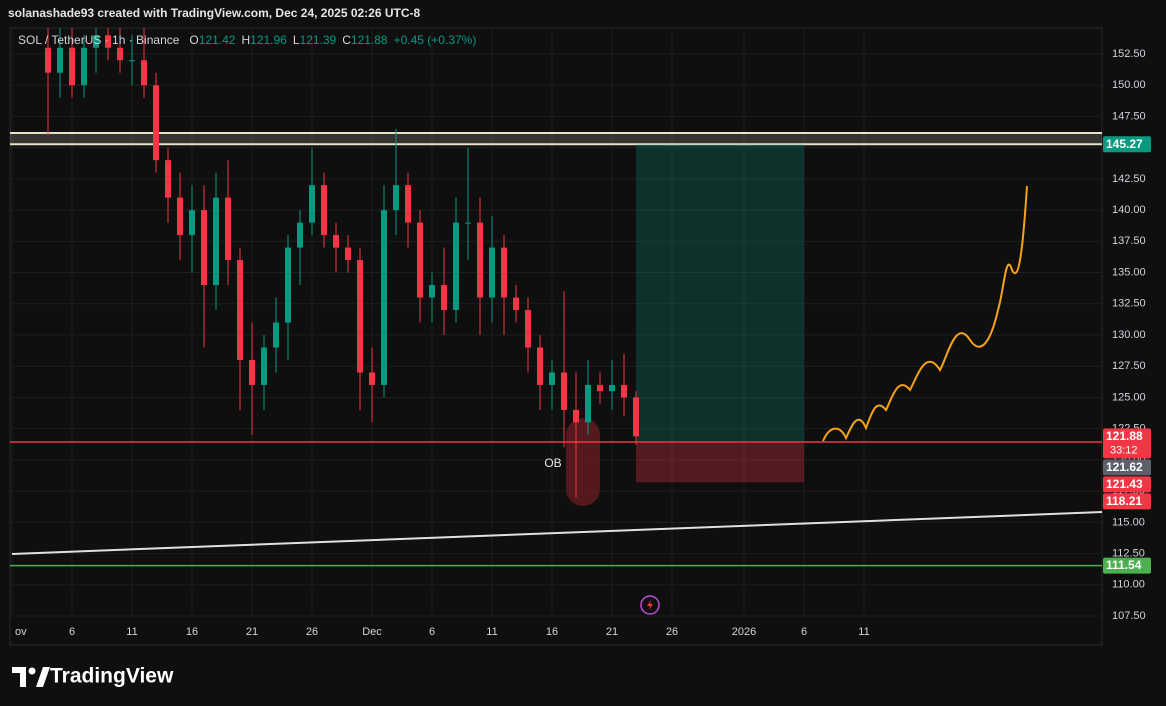 This screenshot has width=1166, height=706. I want to click on y-tick-label: 142.50, so click(1129, 179).